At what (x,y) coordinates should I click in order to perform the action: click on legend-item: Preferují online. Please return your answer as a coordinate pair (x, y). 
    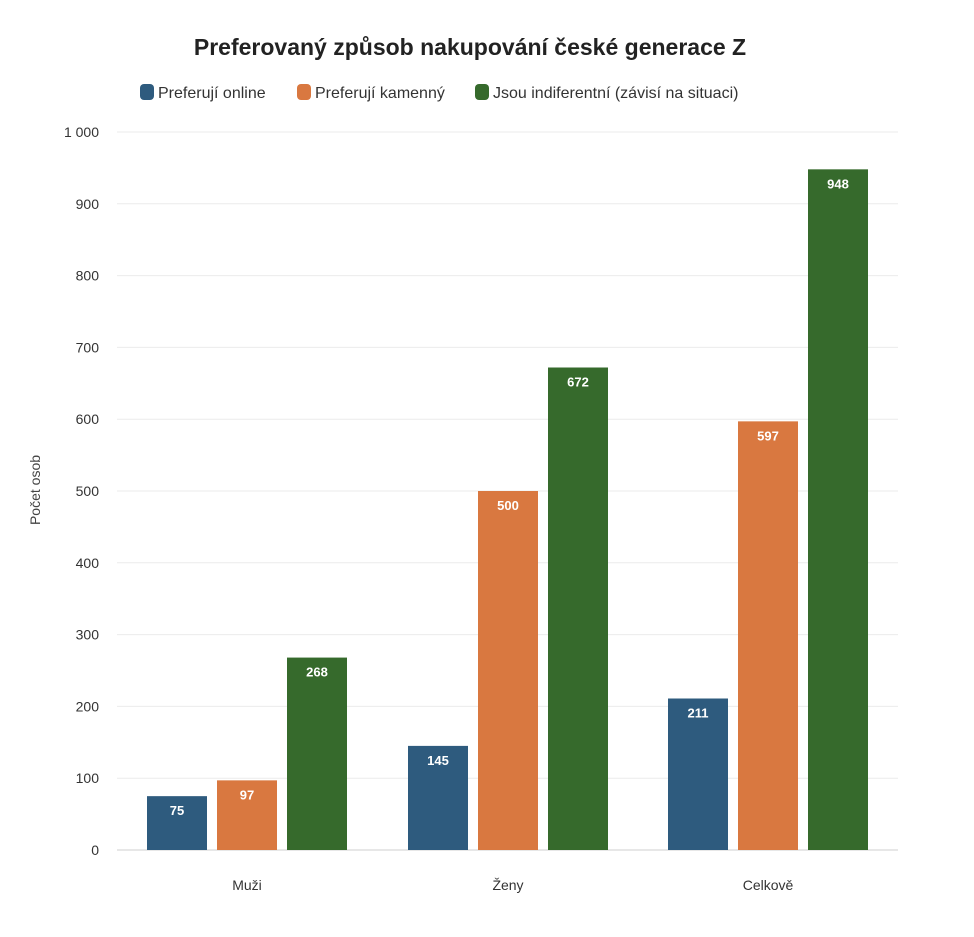
    Looking at the image, I should click on (203, 93).